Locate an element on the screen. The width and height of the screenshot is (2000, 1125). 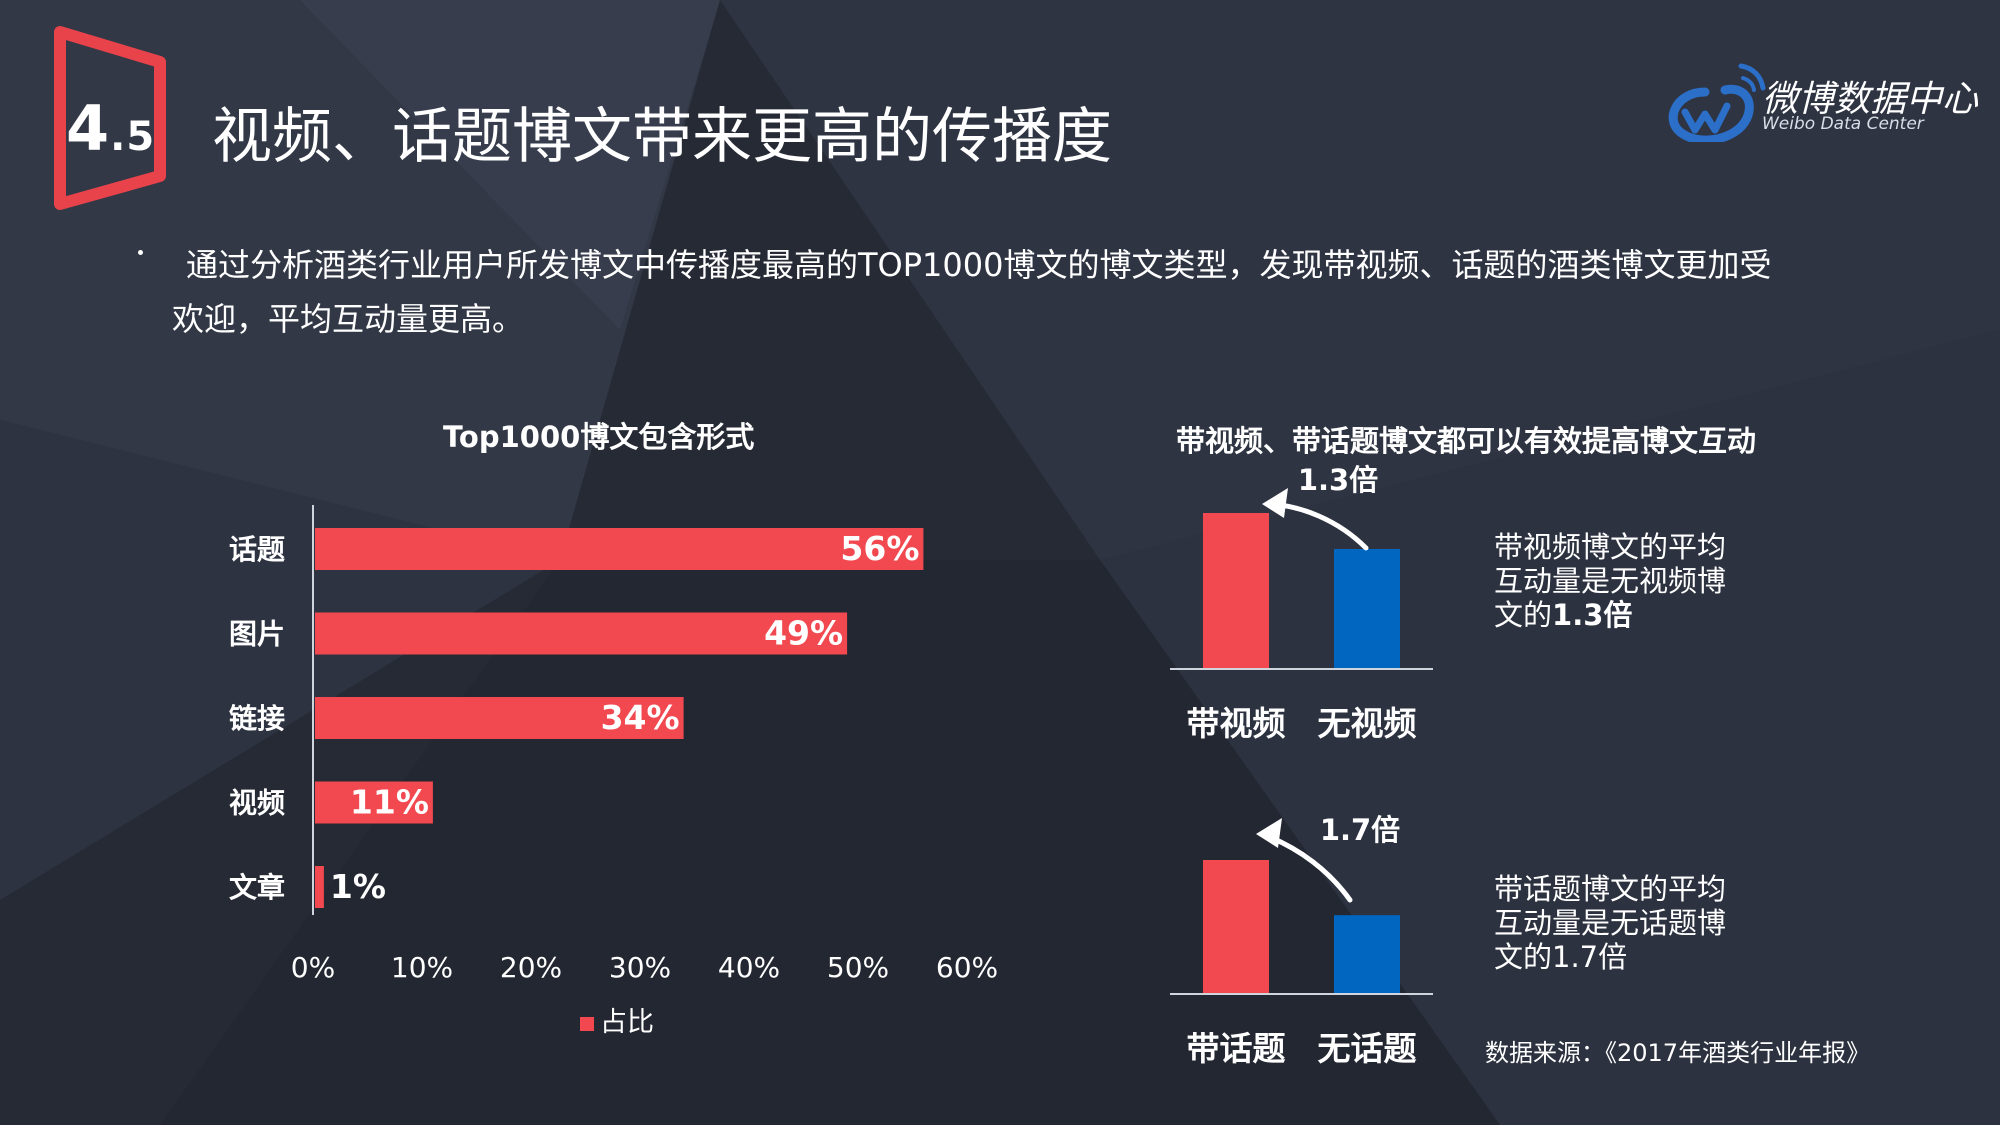
value-label-2: 34% is located at coordinates (640, 717).